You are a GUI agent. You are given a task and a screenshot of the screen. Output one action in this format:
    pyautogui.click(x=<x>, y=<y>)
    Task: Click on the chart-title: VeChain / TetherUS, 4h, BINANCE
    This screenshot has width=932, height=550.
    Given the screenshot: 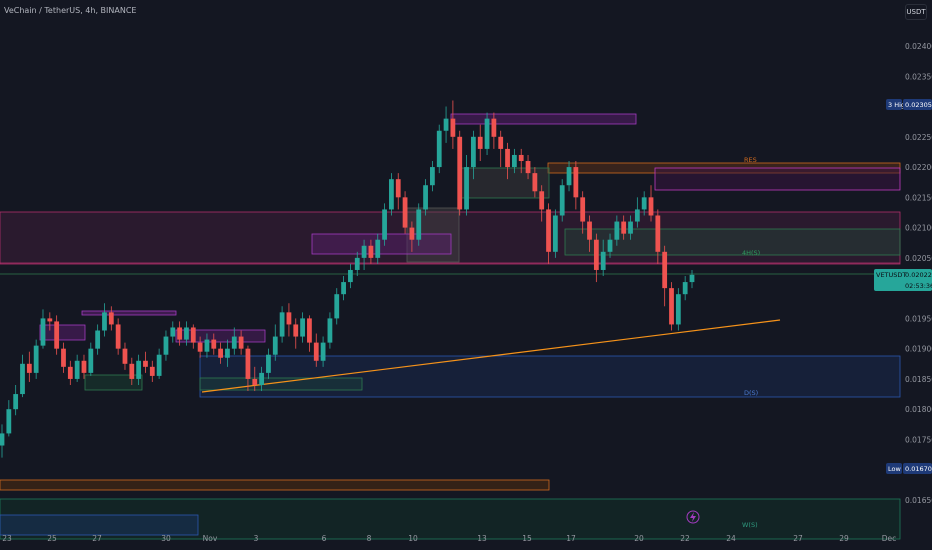 What is the action you would take?
    pyautogui.click(x=70, y=10)
    